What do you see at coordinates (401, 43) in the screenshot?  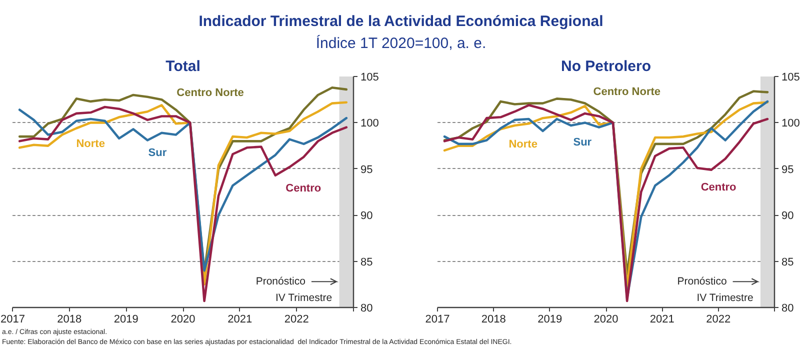 I see `text: Índice 1T 2020=100, a. e.` at bounding box center [401, 43].